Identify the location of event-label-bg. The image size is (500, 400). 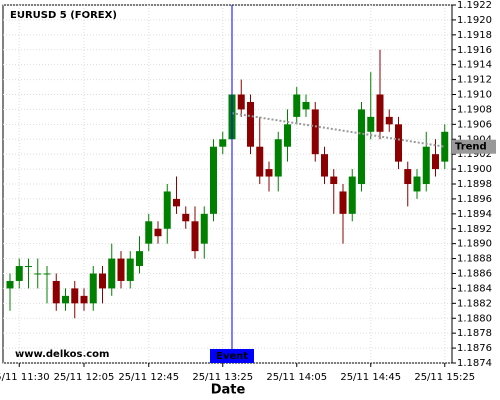
(232, 356).